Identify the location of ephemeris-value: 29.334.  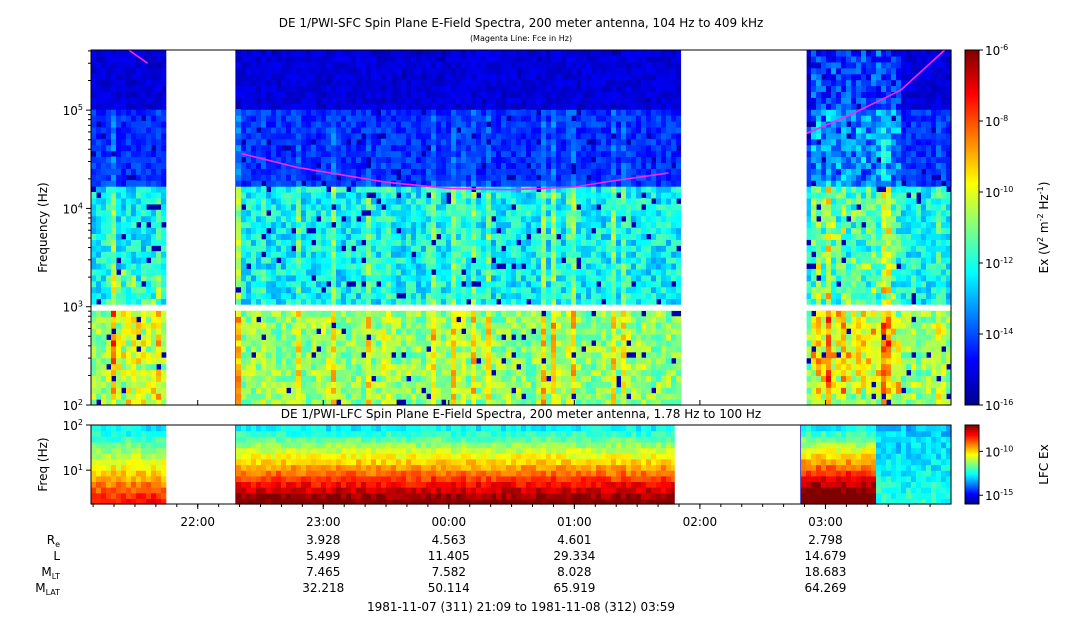
(574, 556).